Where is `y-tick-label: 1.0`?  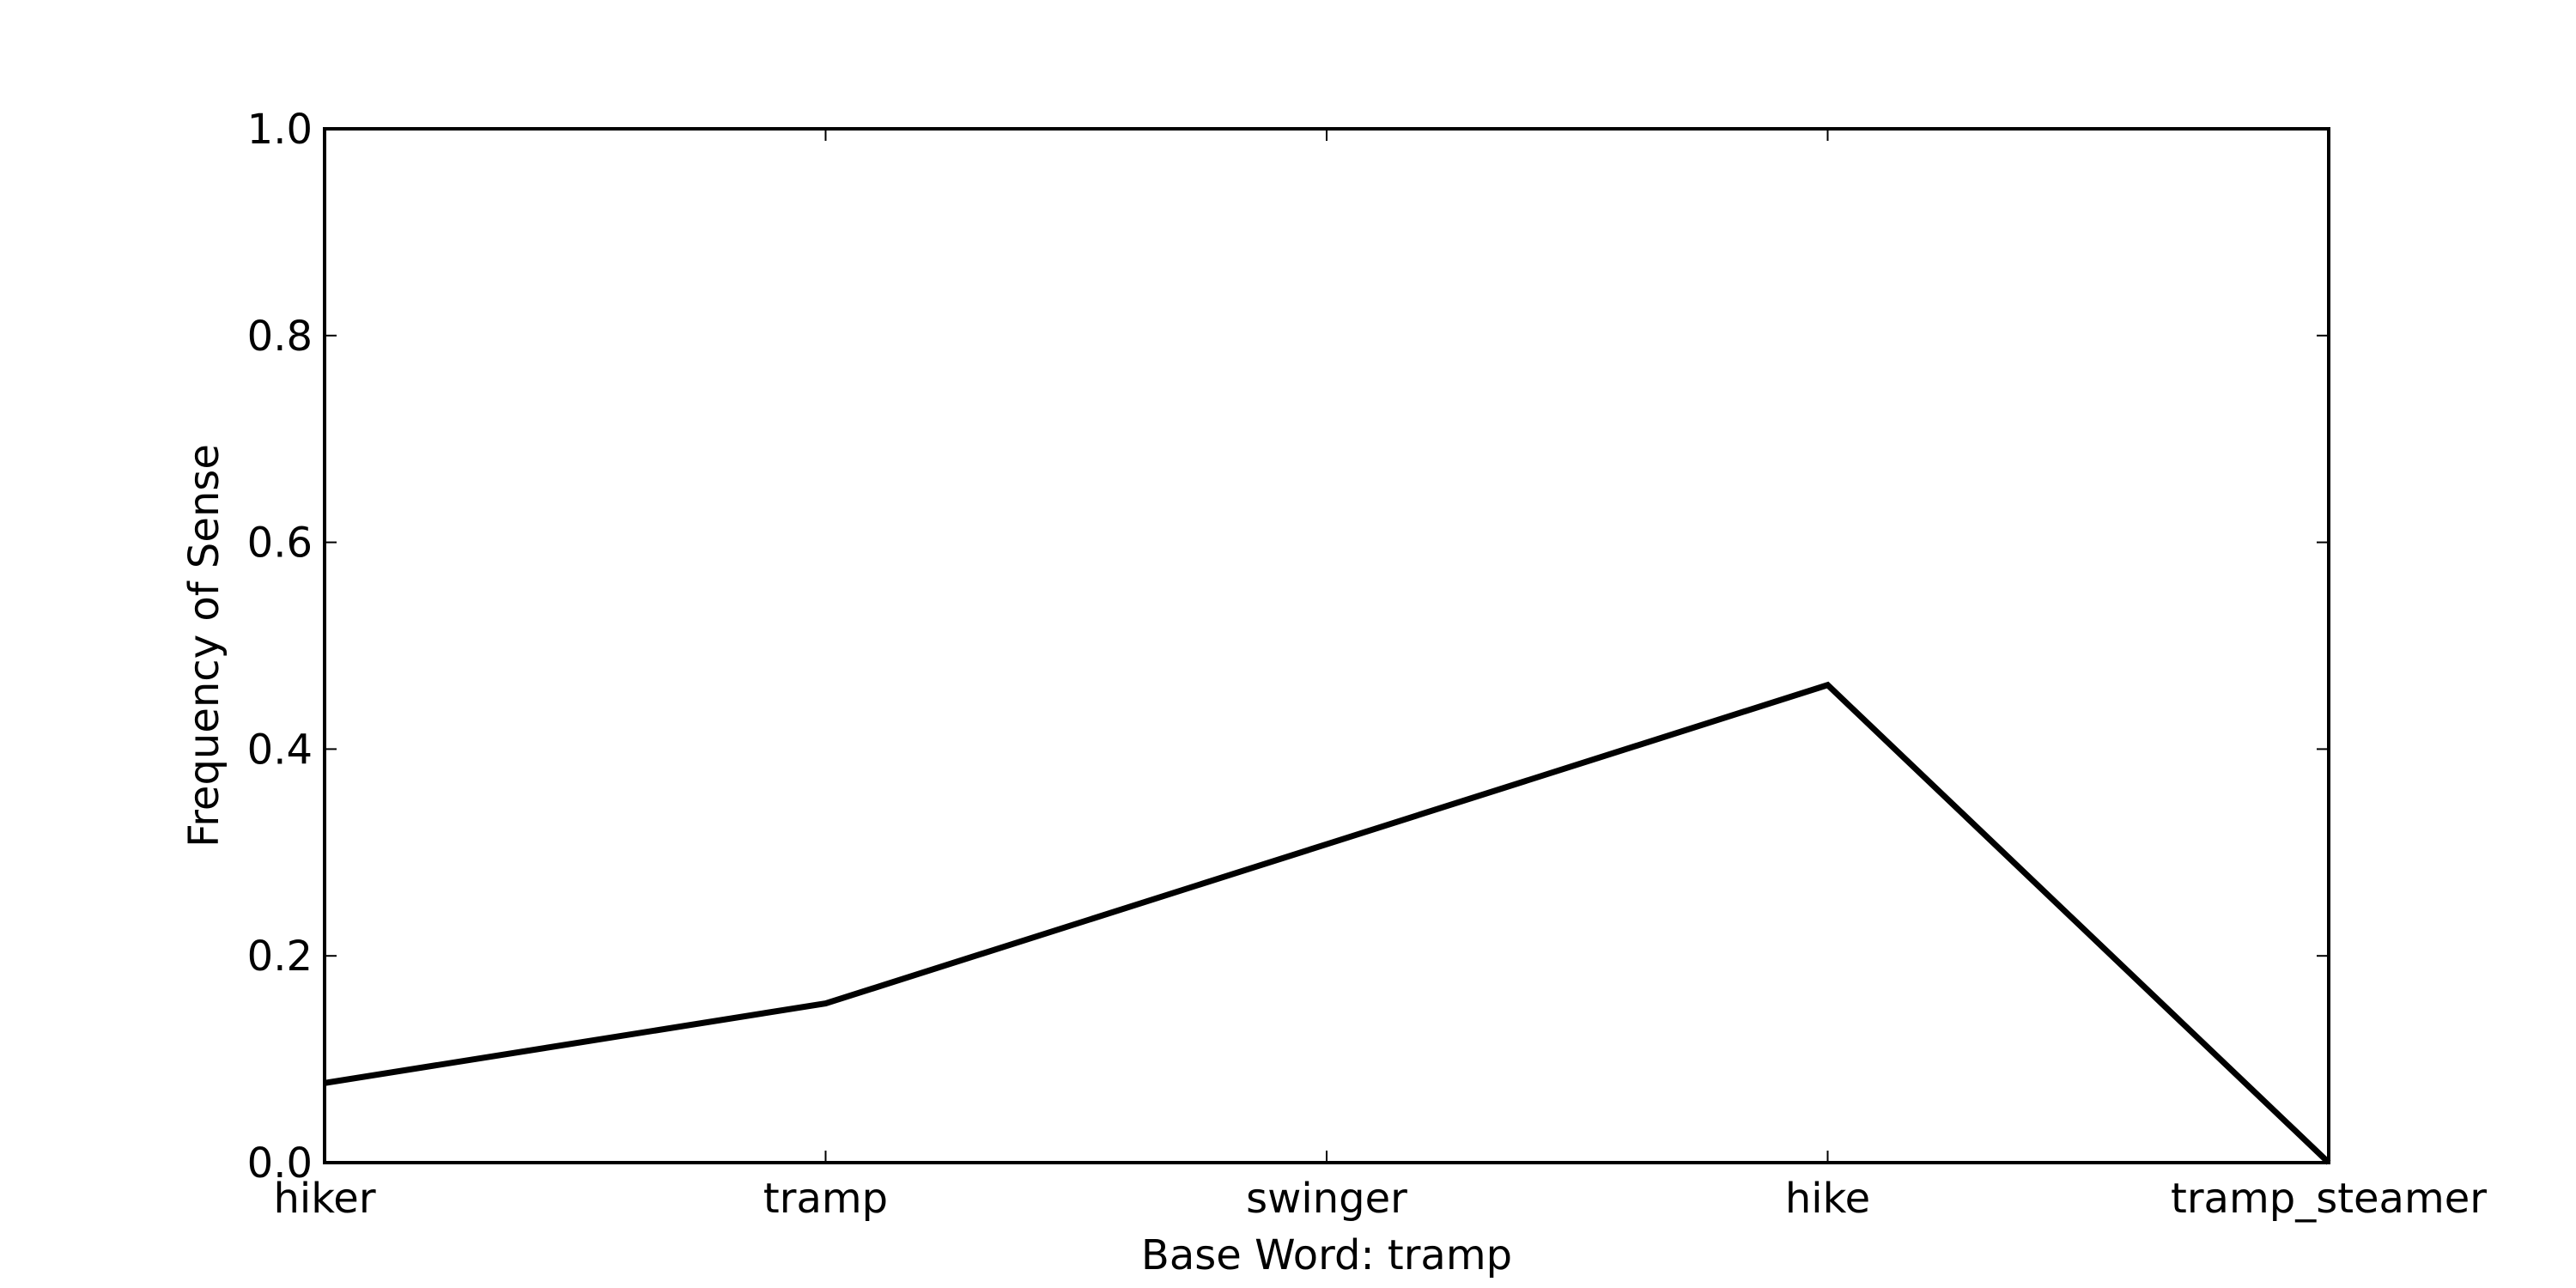
y-tick-label: 1.0 is located at coordinates (280, 130).